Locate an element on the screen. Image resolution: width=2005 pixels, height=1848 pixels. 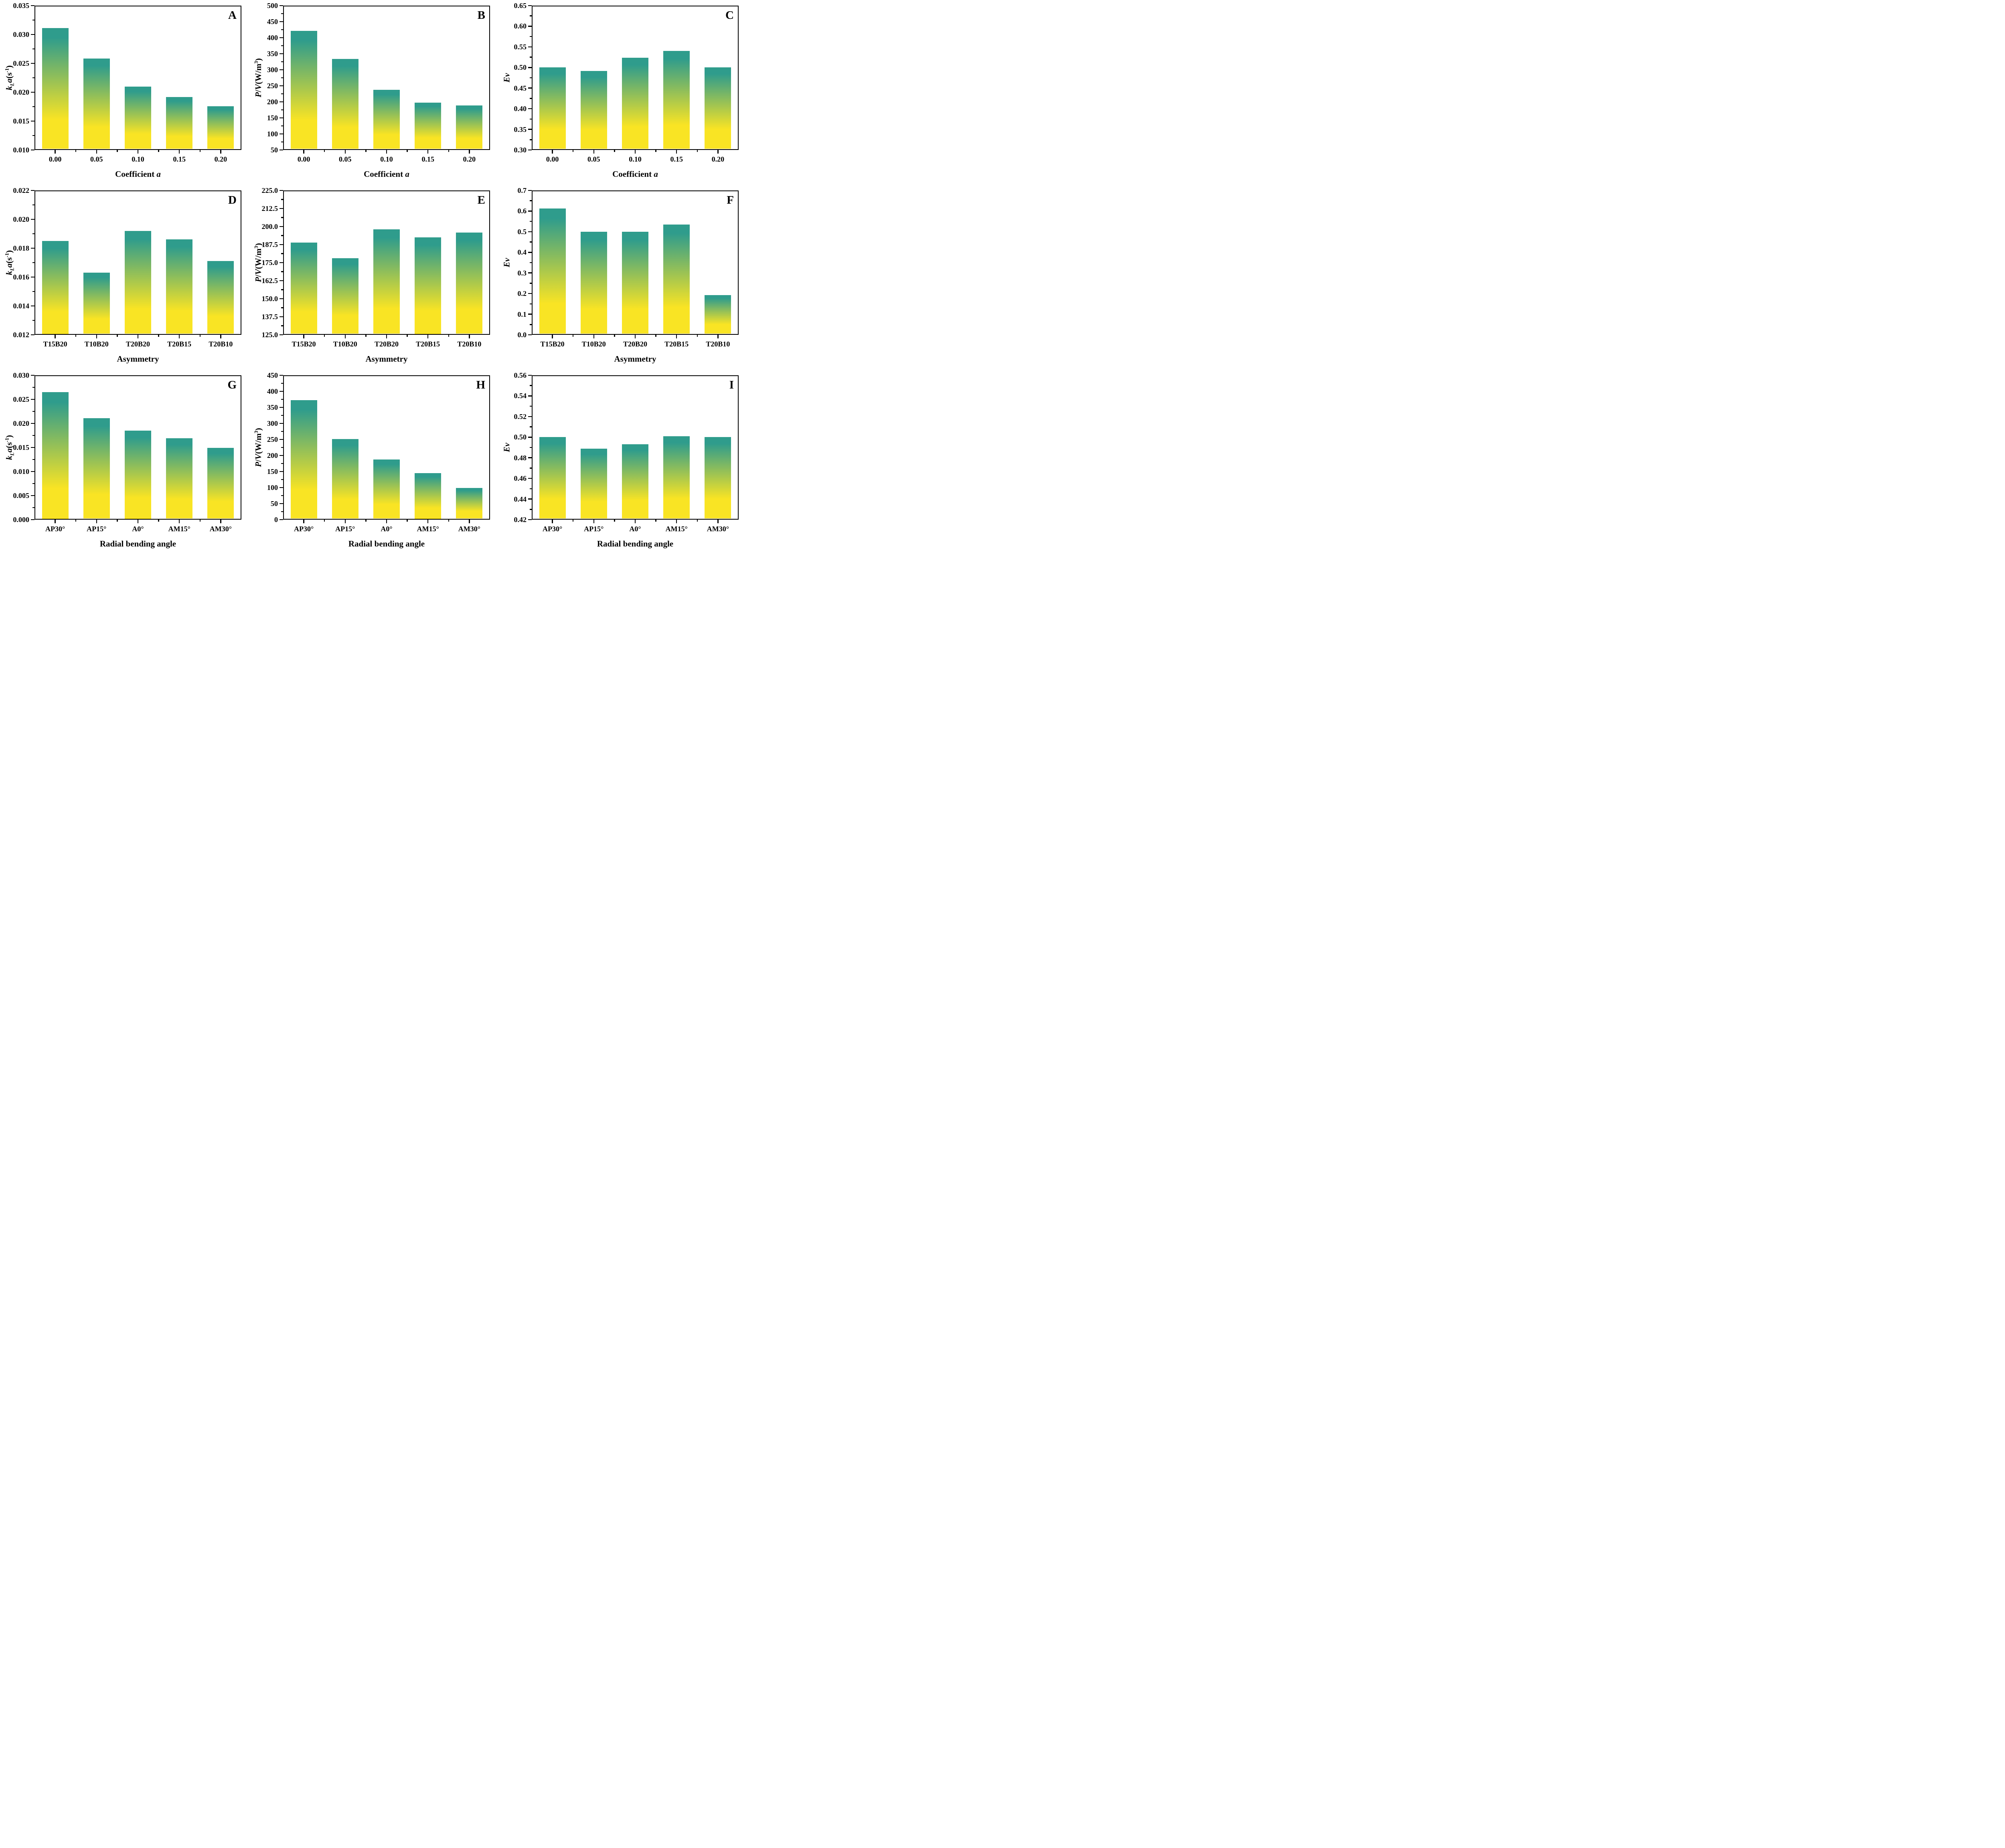
y-tick-label: 0.020 is located at coordinates (21, 92).